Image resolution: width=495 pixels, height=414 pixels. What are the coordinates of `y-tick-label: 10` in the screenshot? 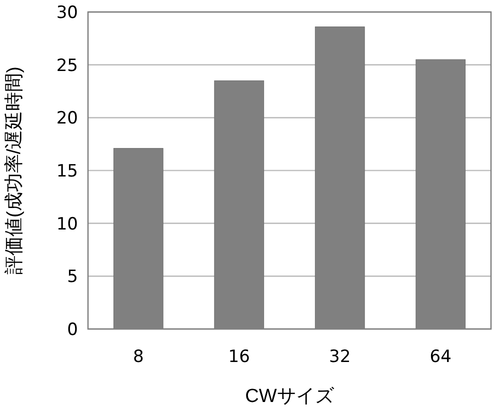 It's located at (67, 224).